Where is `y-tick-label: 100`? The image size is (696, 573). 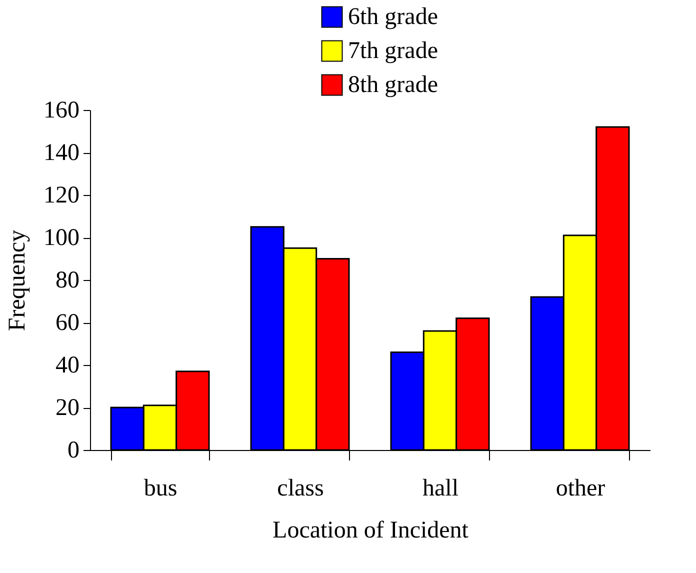 y-tick-label: 100 is located at coordinates (62, 238).